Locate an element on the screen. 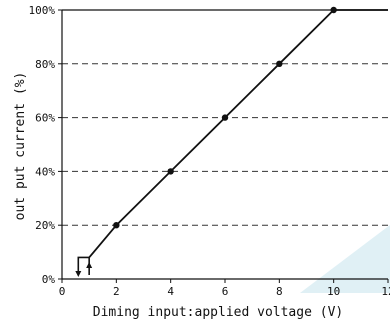 Image resolution: width=390 pixels, height=325 pixels. y-tick-label: 80% is located at coordinates (45, 64).